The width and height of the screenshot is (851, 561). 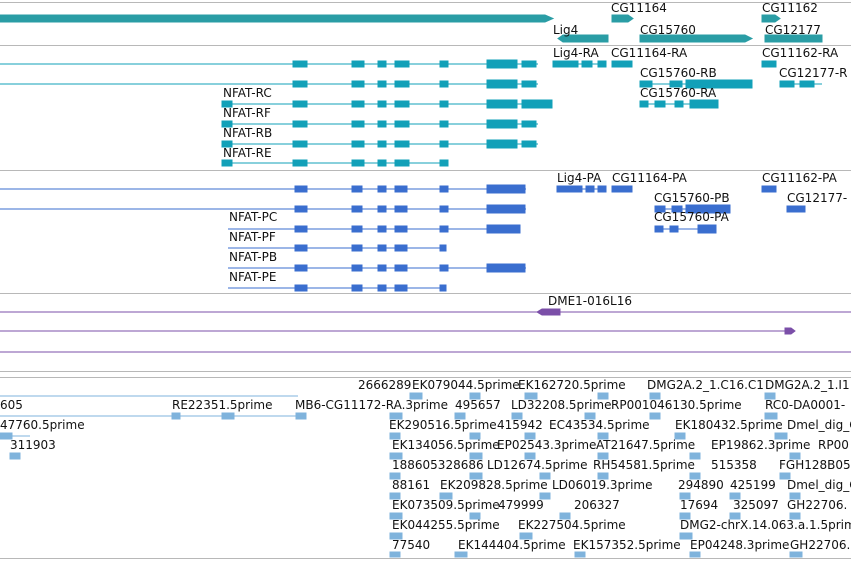 I want to click on est-label: 294890, so click(x=701, y=485).